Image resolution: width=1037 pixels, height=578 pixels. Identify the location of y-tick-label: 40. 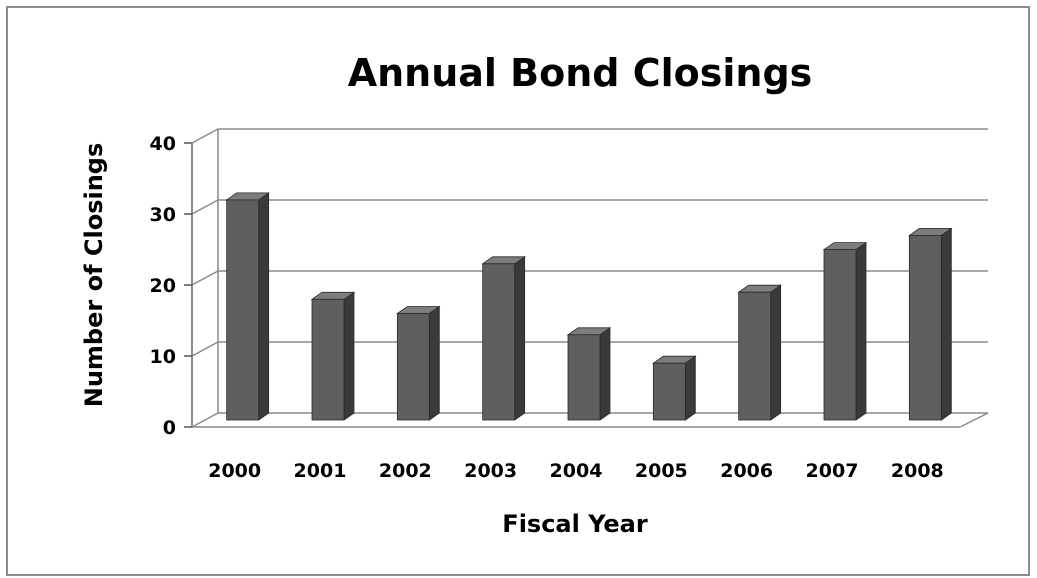
(163, 144).